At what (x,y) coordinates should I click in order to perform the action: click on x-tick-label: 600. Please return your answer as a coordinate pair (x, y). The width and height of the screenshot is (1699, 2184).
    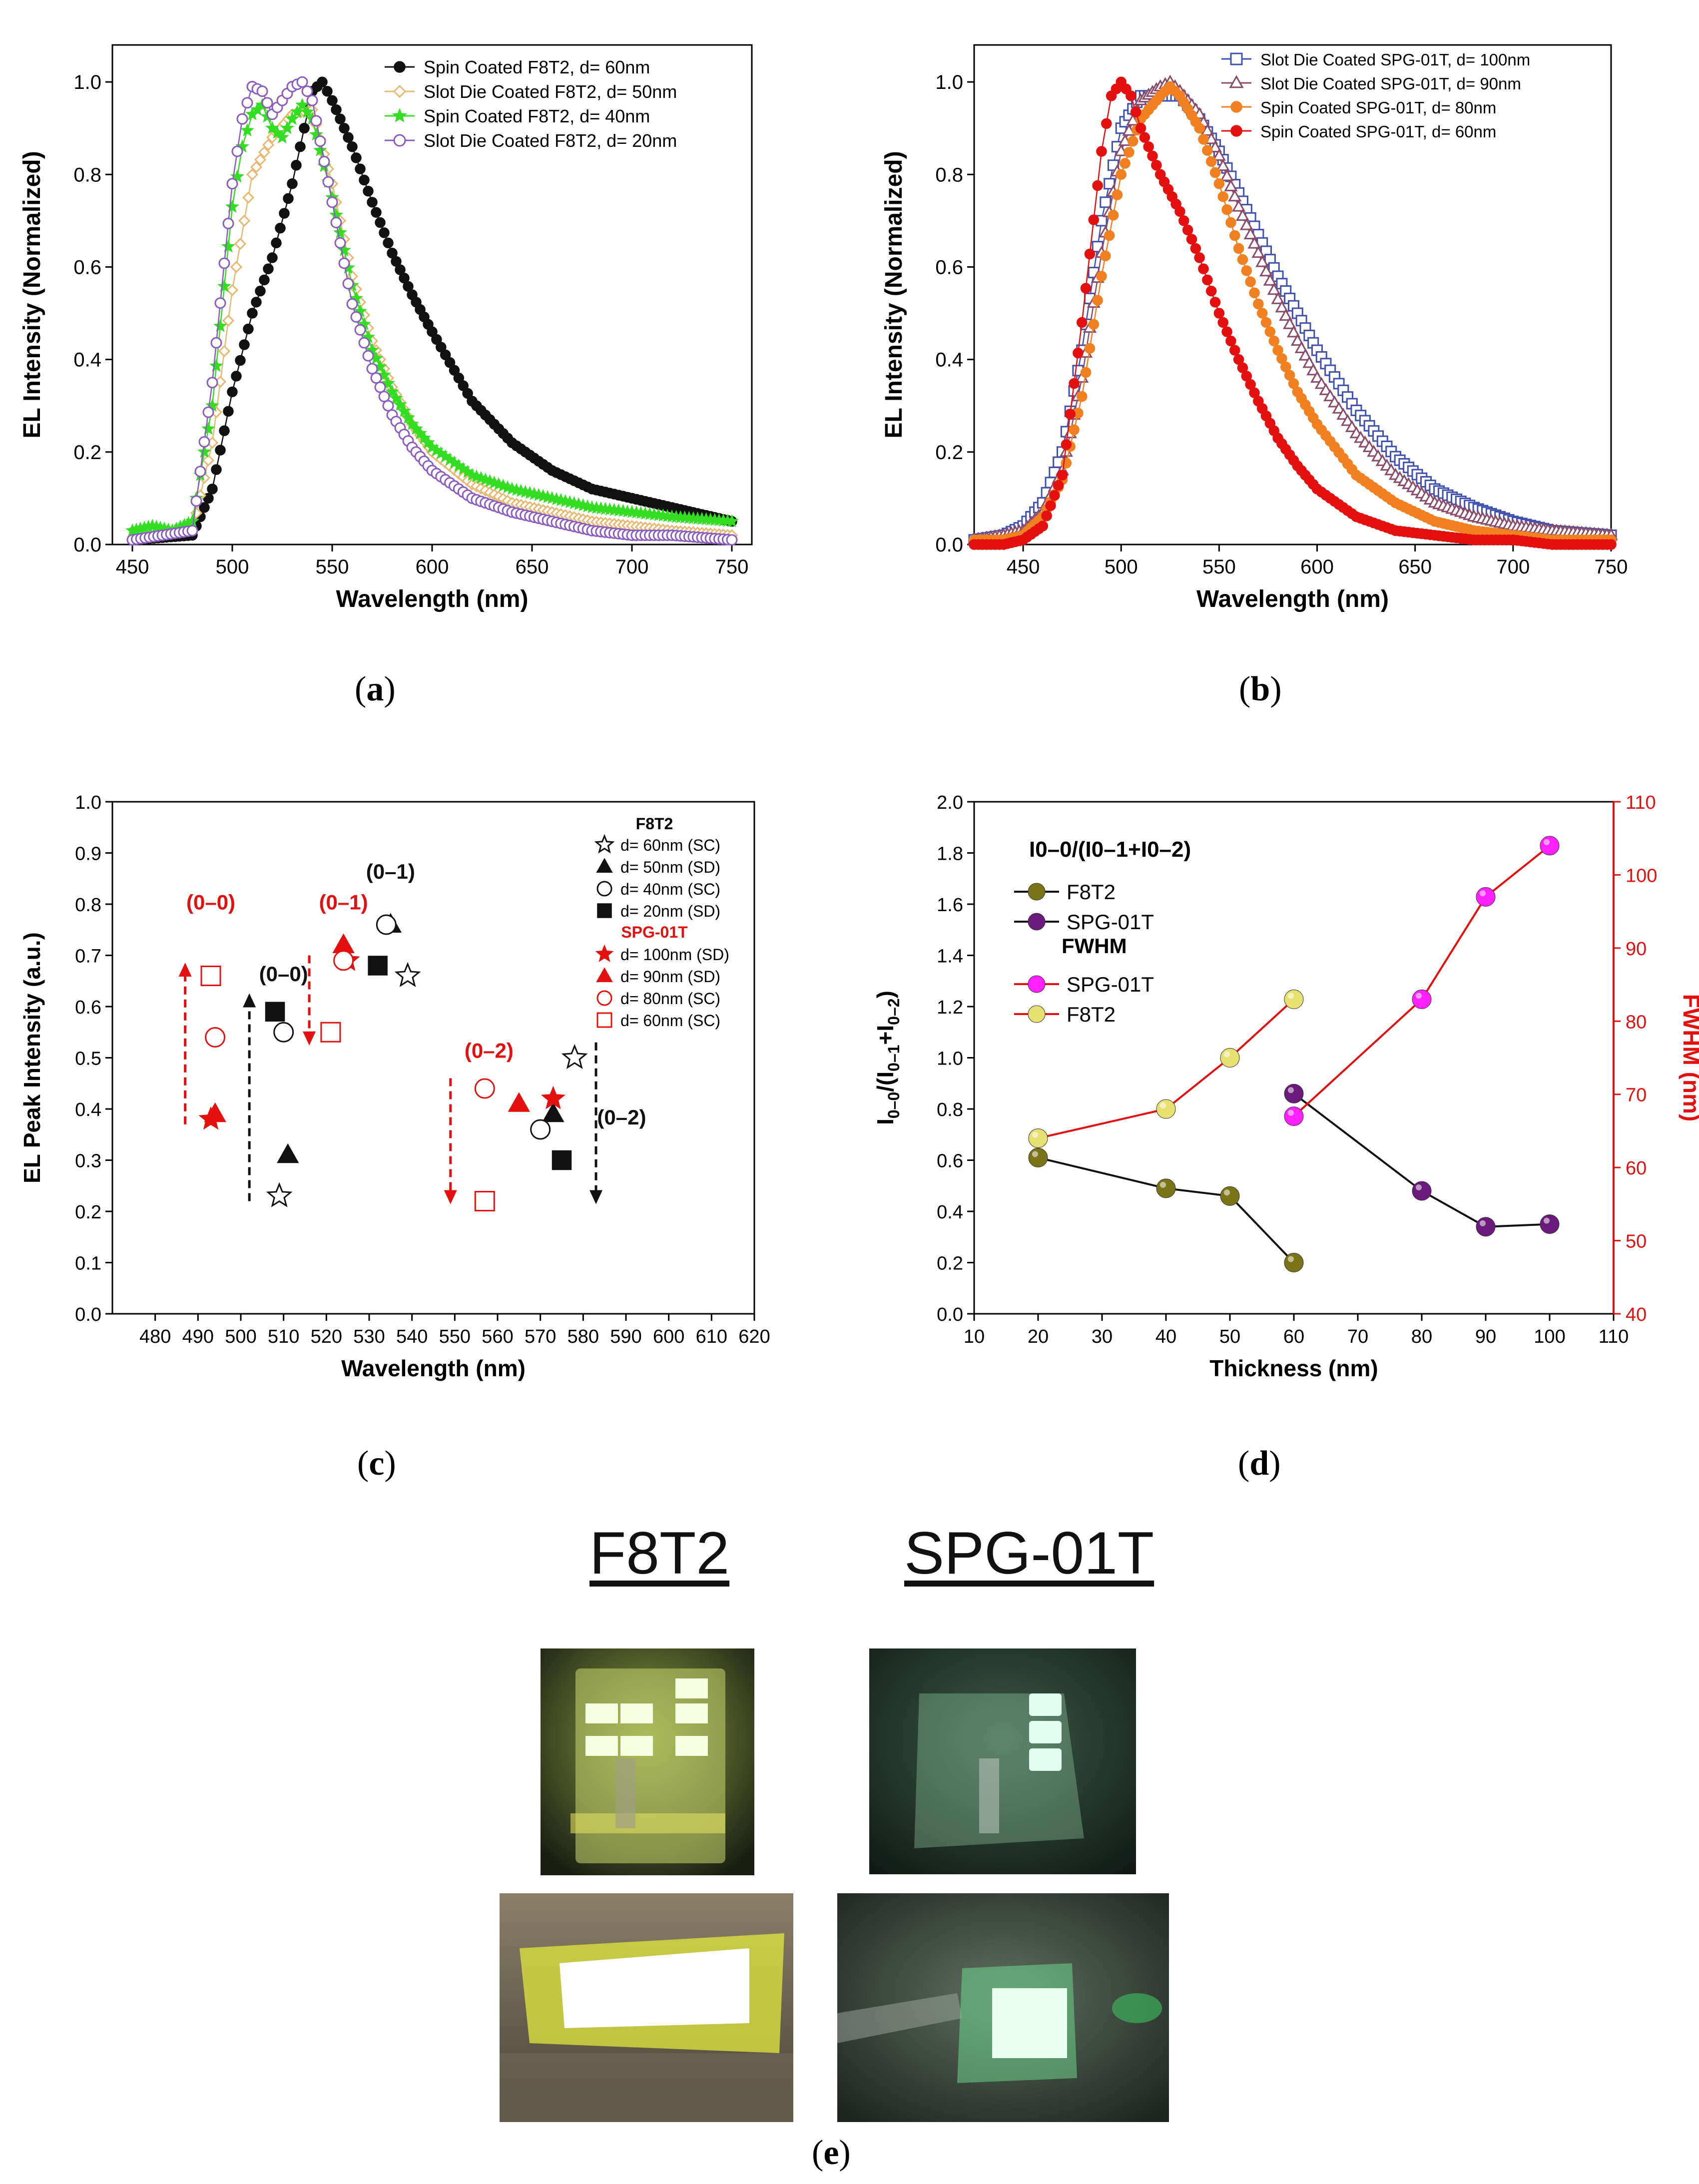
    Looking at the image, I should click on (432, 567).